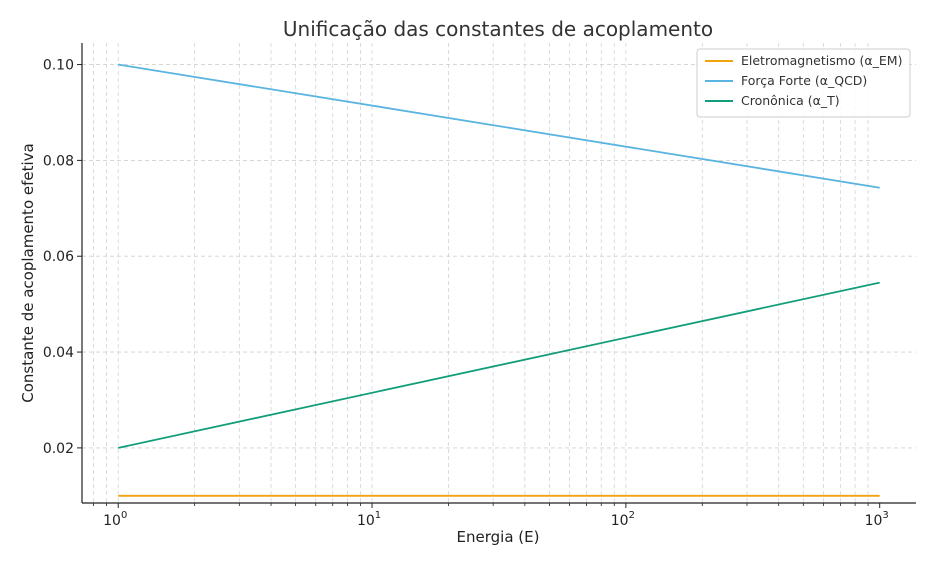  I want to click on chart-title: Unificação das constantes de acoplamento, so click(498, 29).